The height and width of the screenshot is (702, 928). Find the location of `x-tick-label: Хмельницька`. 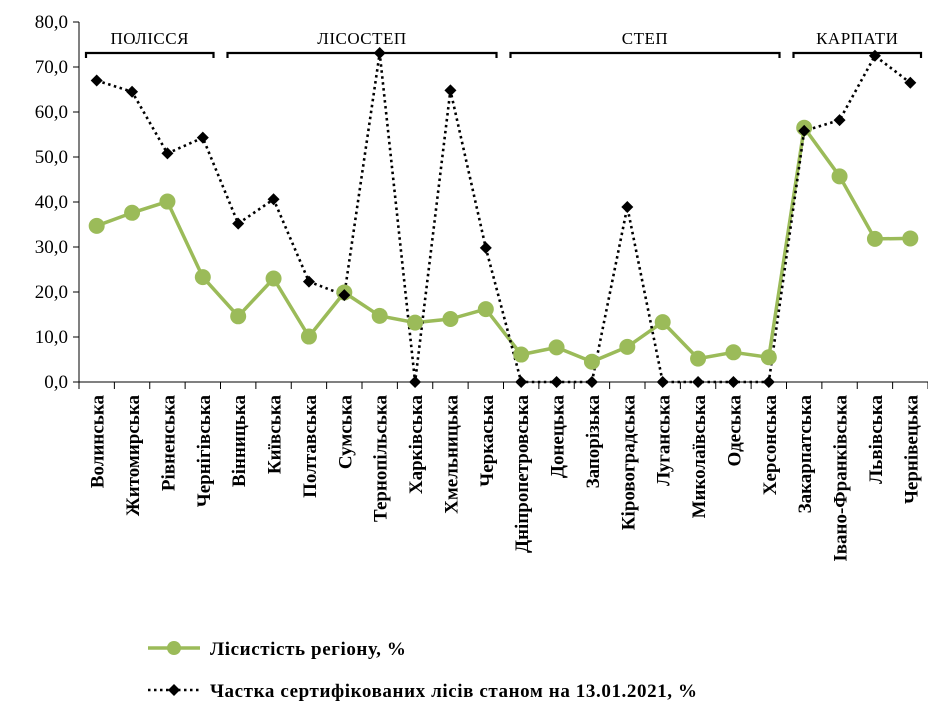

x-tick-label: Хмельницька is located at coordinates (451, 454).